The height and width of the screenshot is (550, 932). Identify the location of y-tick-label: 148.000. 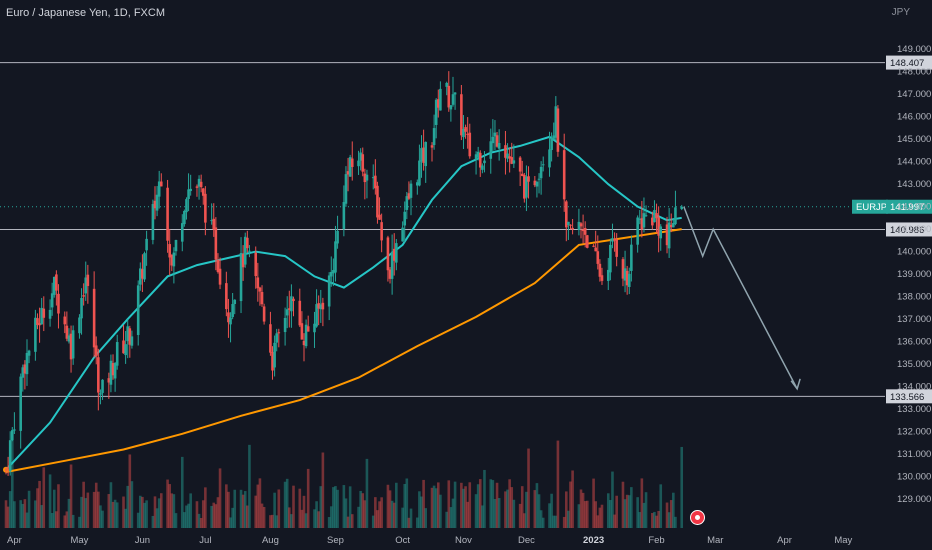
(914, 72).